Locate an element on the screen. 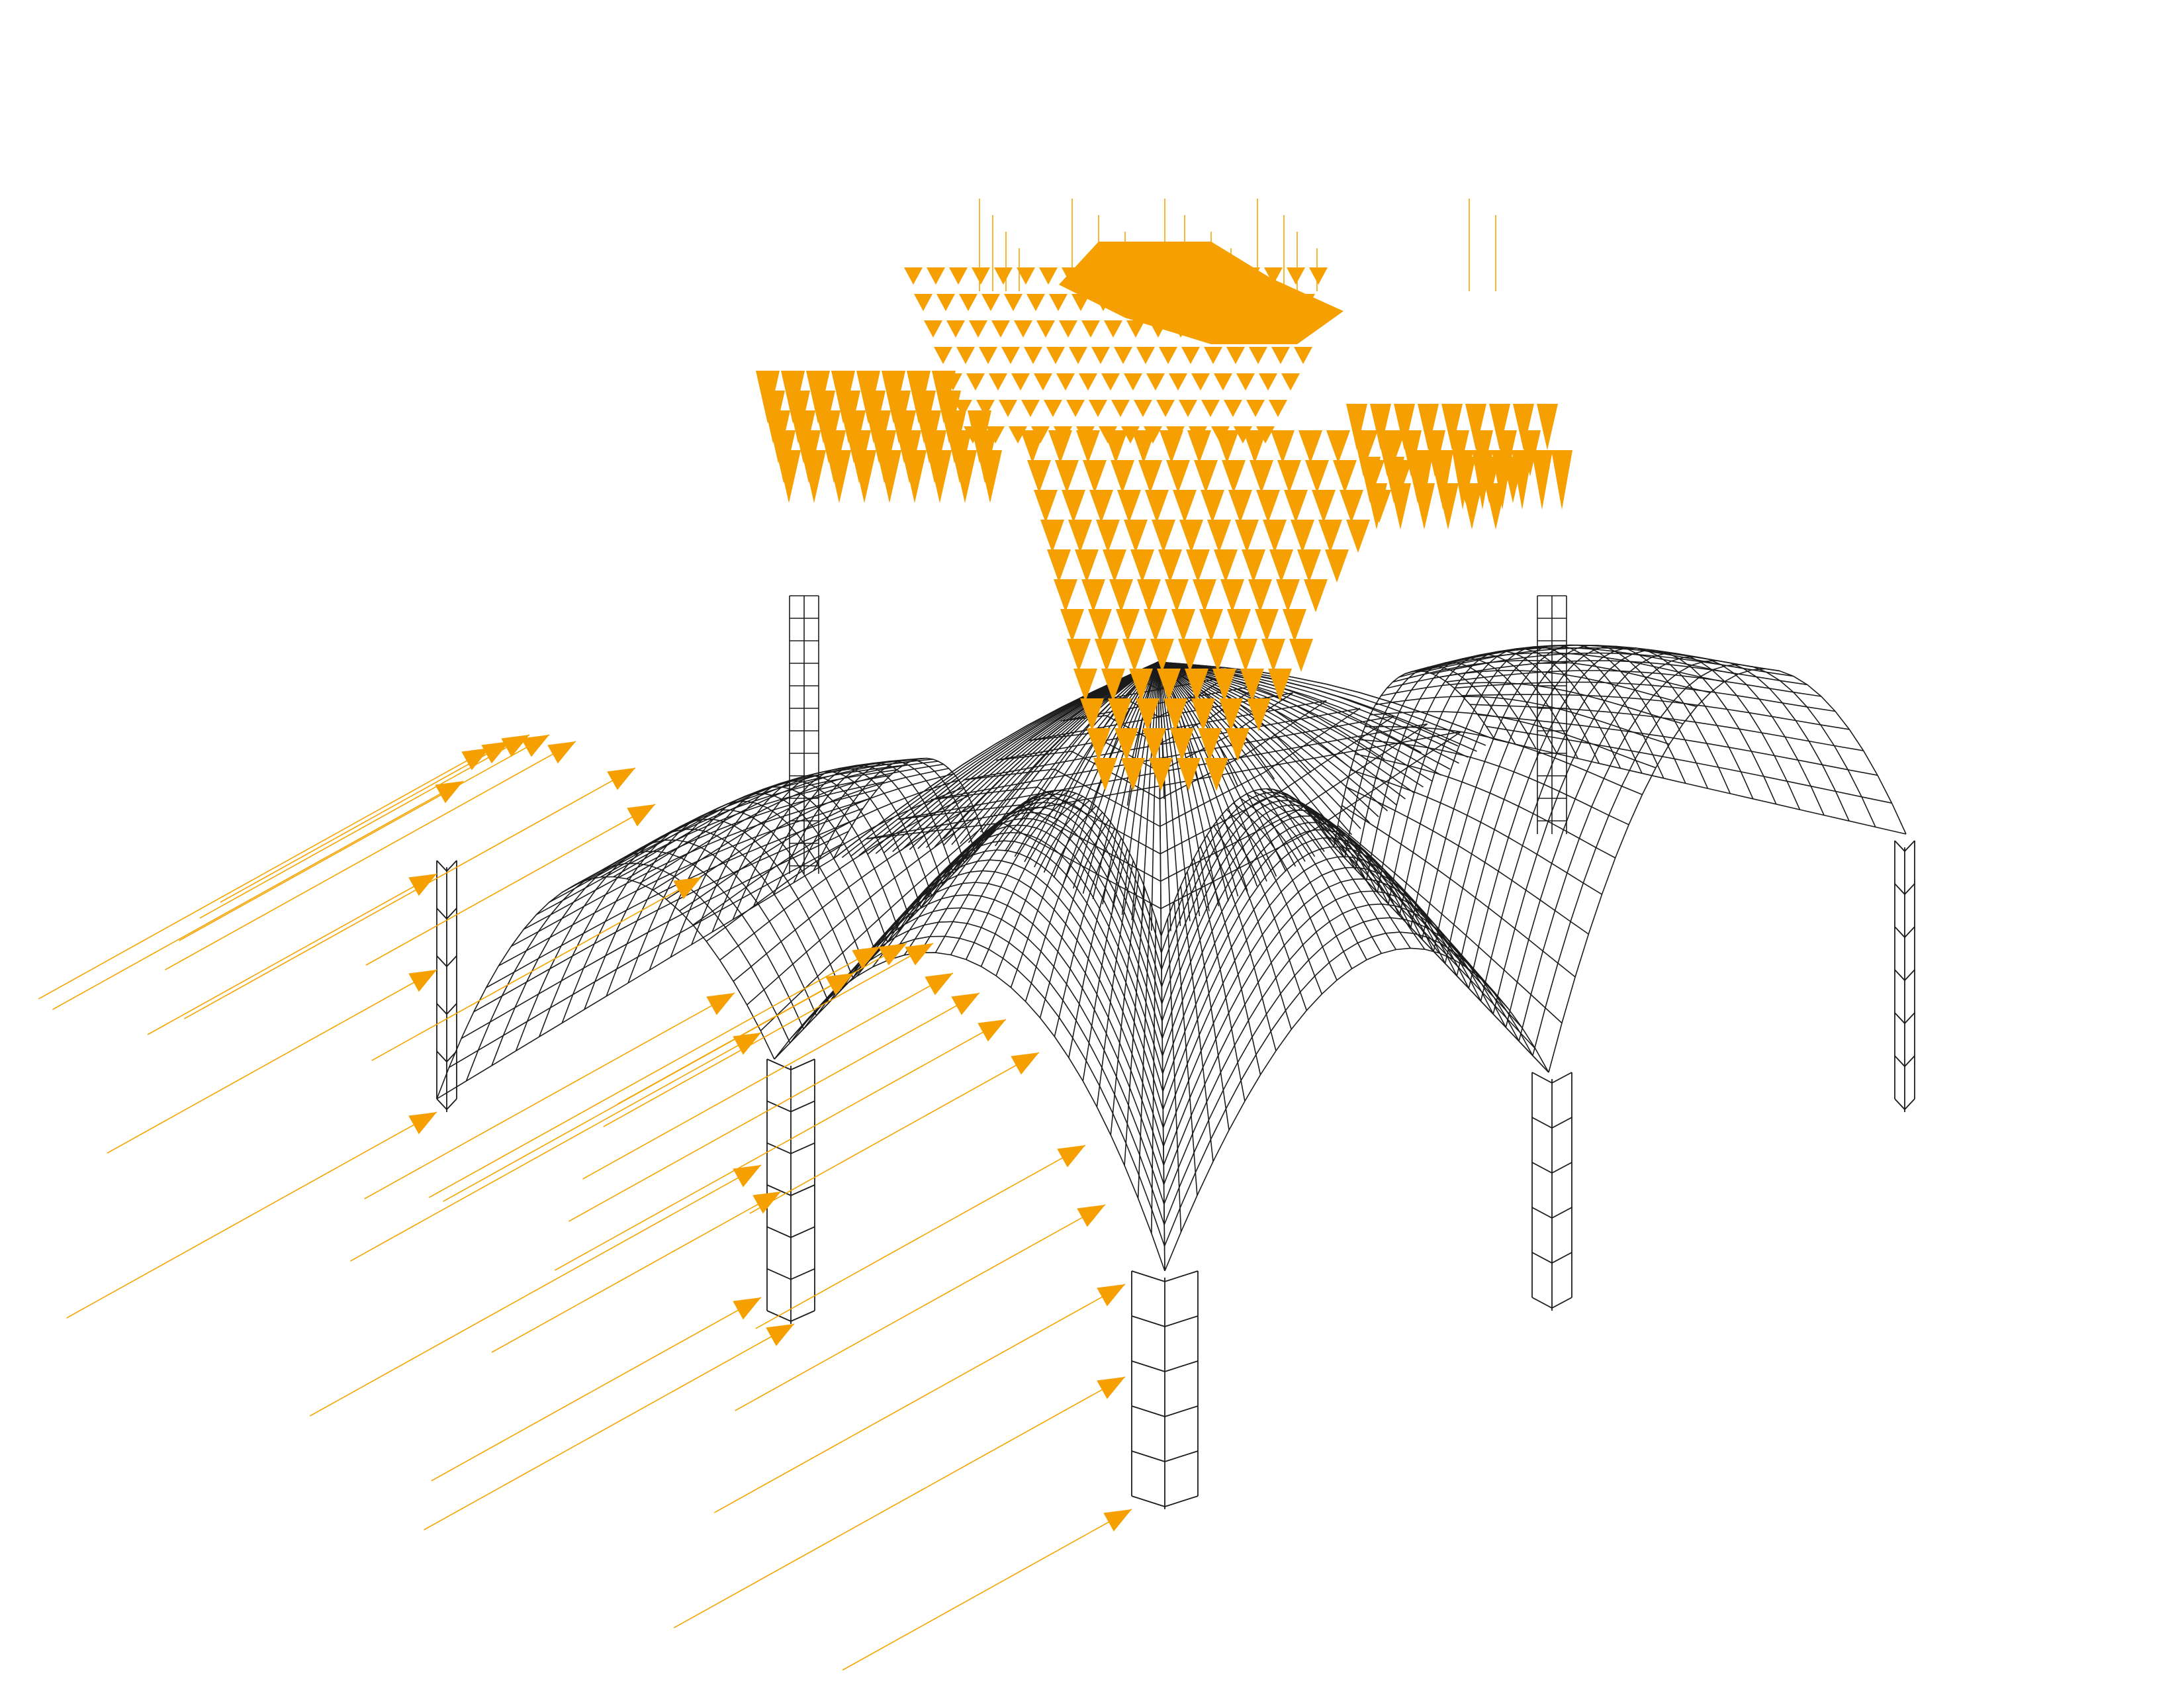 This screenshot has height=1688, width=2184. pier-back-right is located at coordinates (1551, 1191).